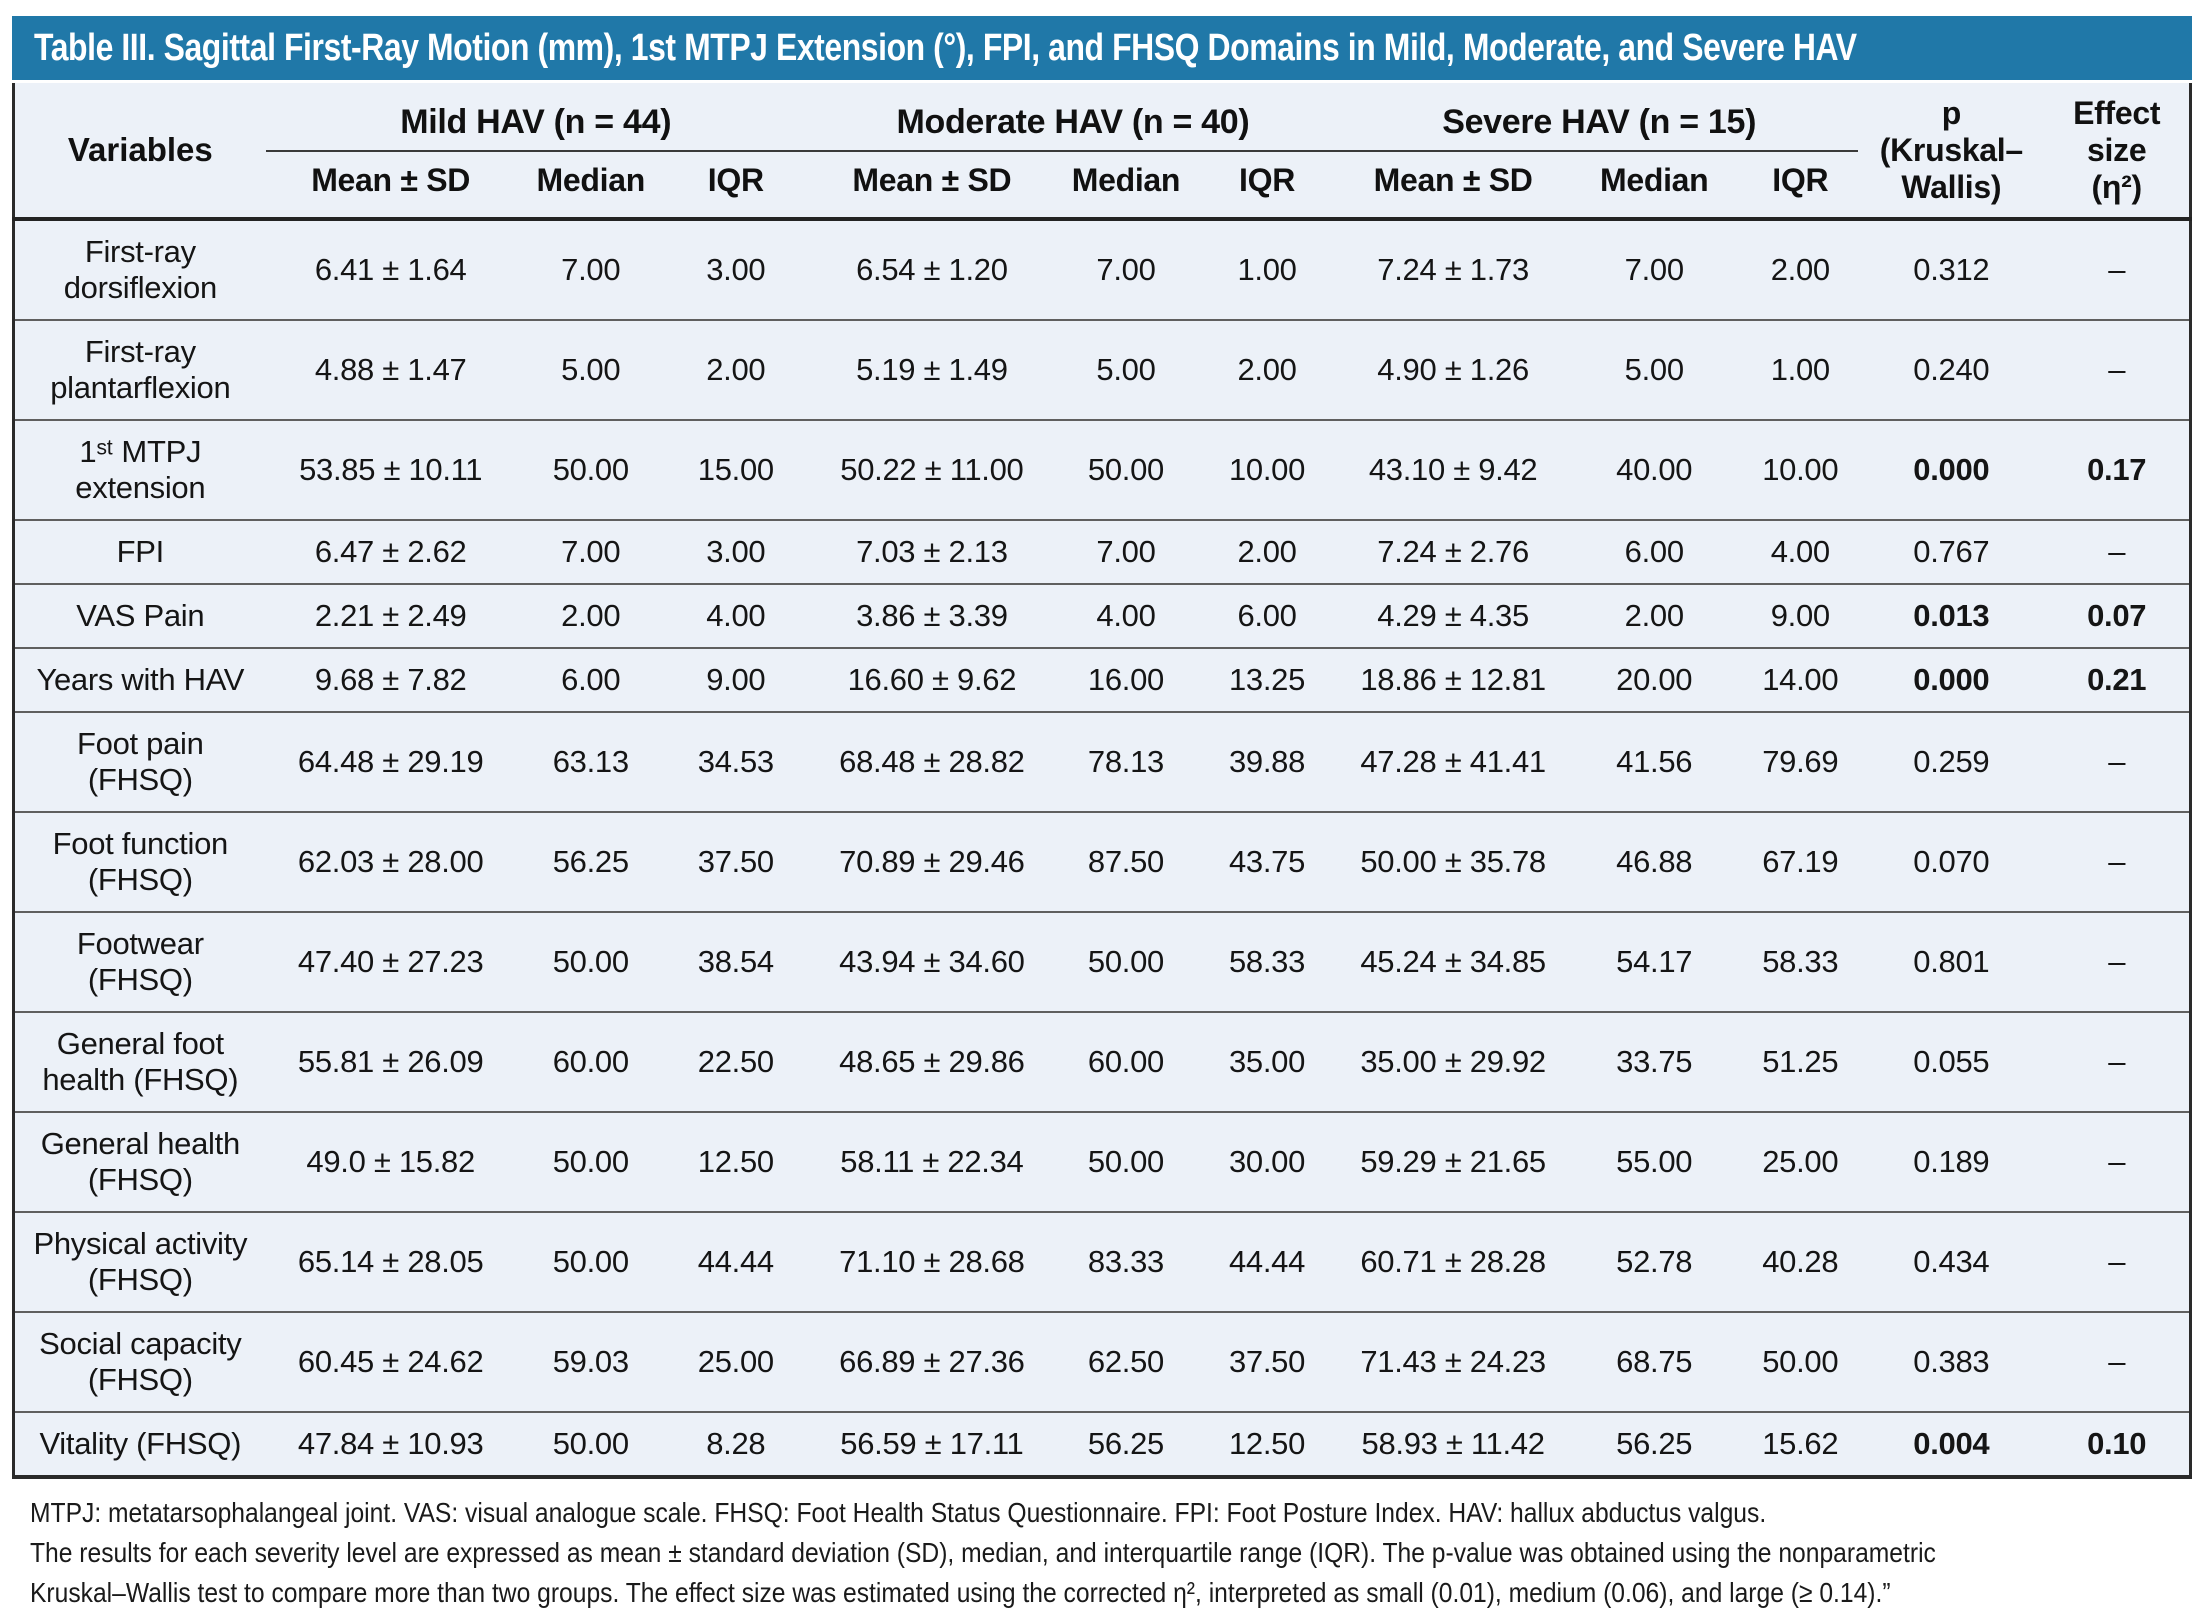  I want to click on cell-severe-median: 20.00, so click(1654, 679).